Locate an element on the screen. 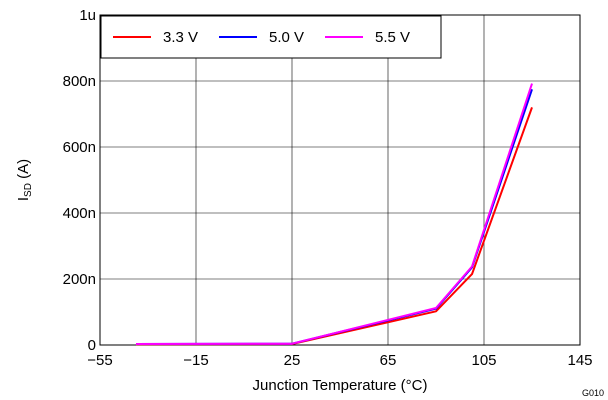 The image size is (608, 400). y-tick-label: 400n is located at coordinates (79, 213).